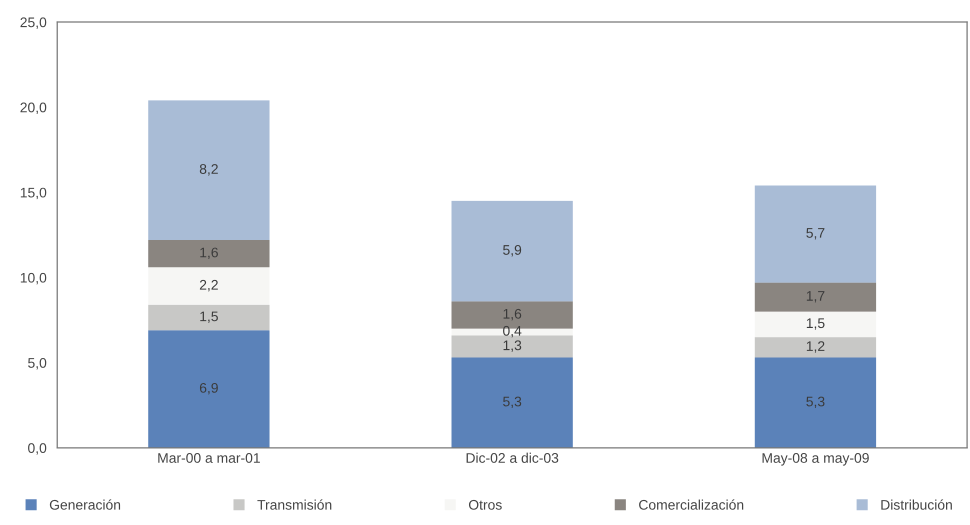  I want to click on data-label: 0,4, so click(512, 332).